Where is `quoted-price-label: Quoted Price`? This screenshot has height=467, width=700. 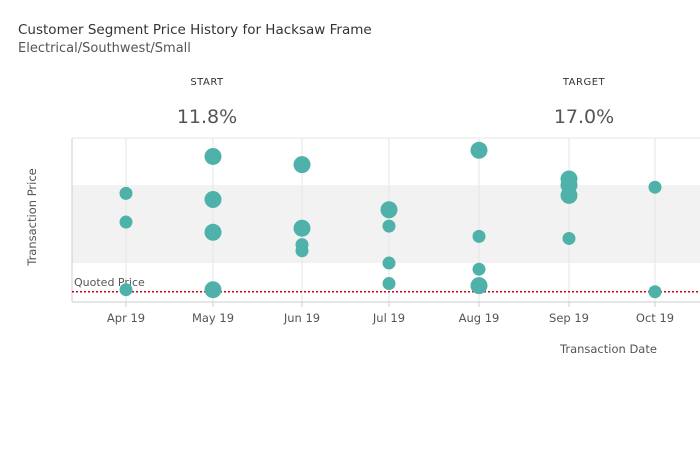
quoted-price-label: Quoted Price is located at coordinates (109, 282).